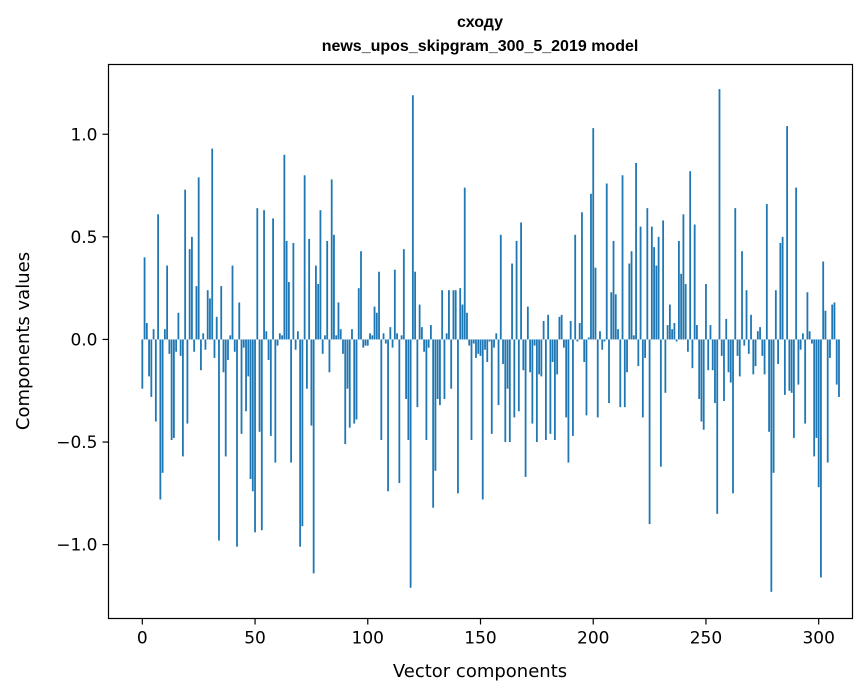  I want to click on y-axis-ticks: −1.0 −0.5 0.0 0.5 1.0, so click(82, 340).